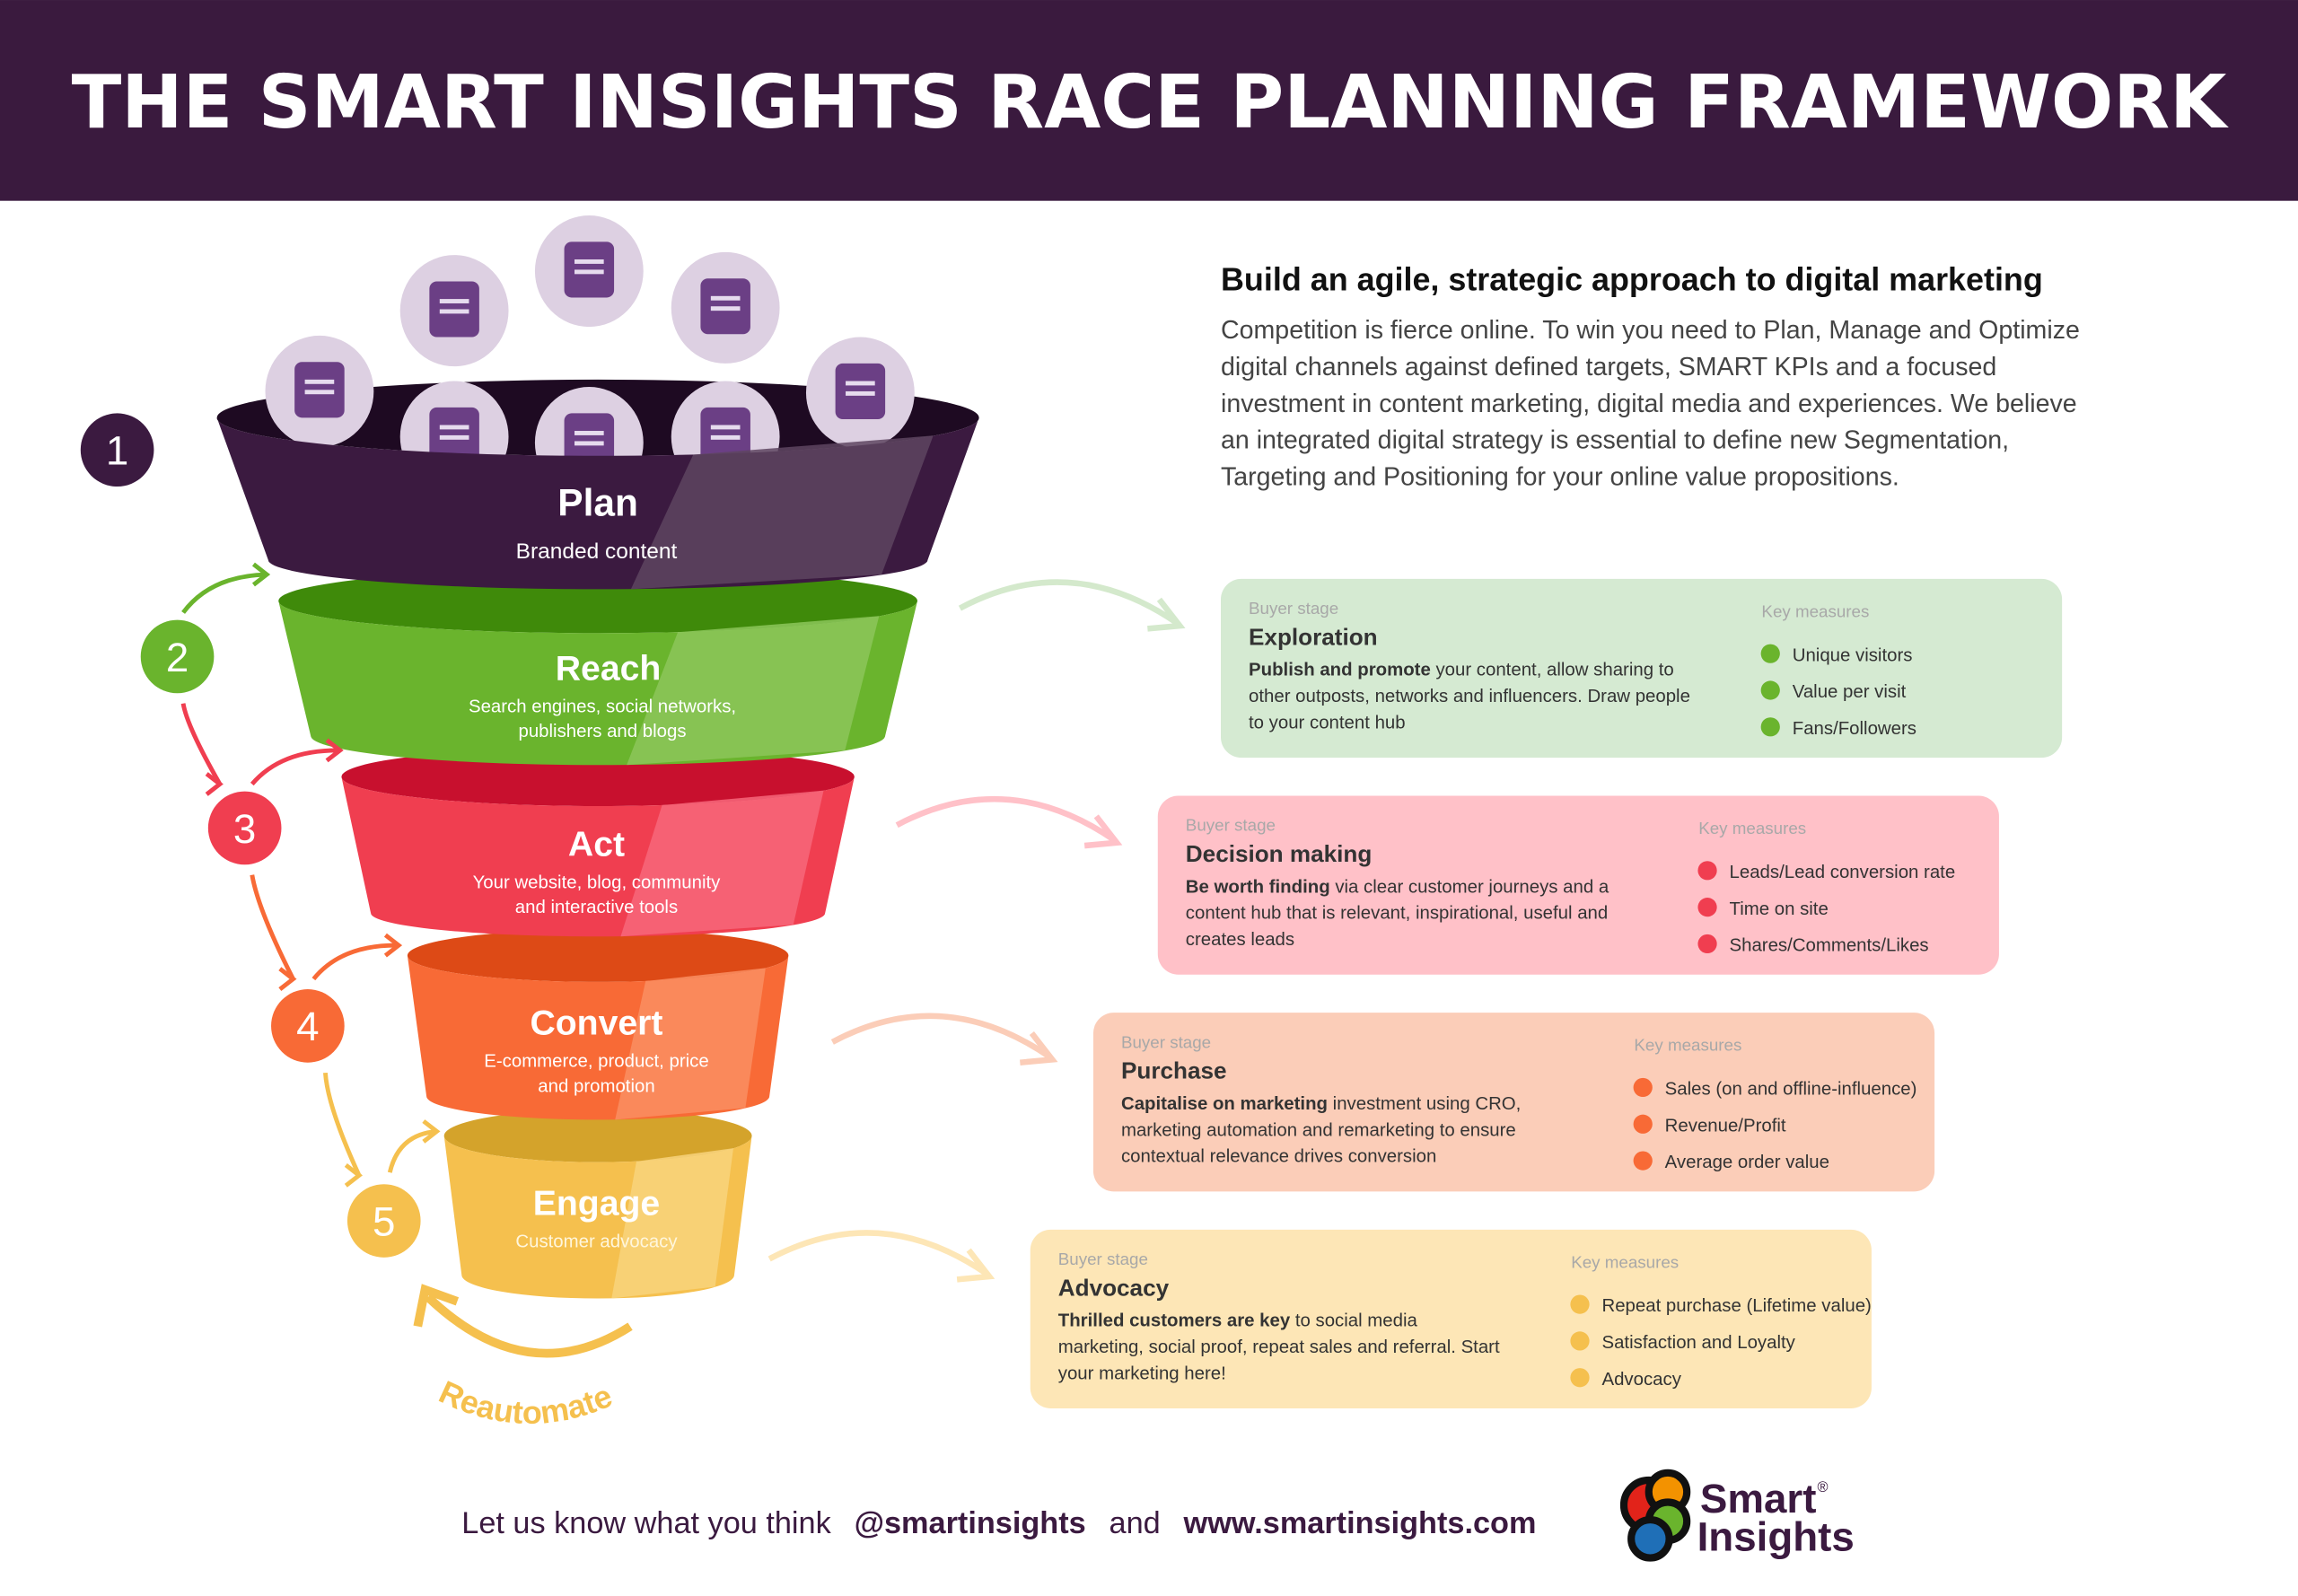 Image resolution: width=2298 pixels, height=1596 pixels. Describe the element at coordinates (597, 503) in the screenshot. I see `stage-title: Plan` at that location.